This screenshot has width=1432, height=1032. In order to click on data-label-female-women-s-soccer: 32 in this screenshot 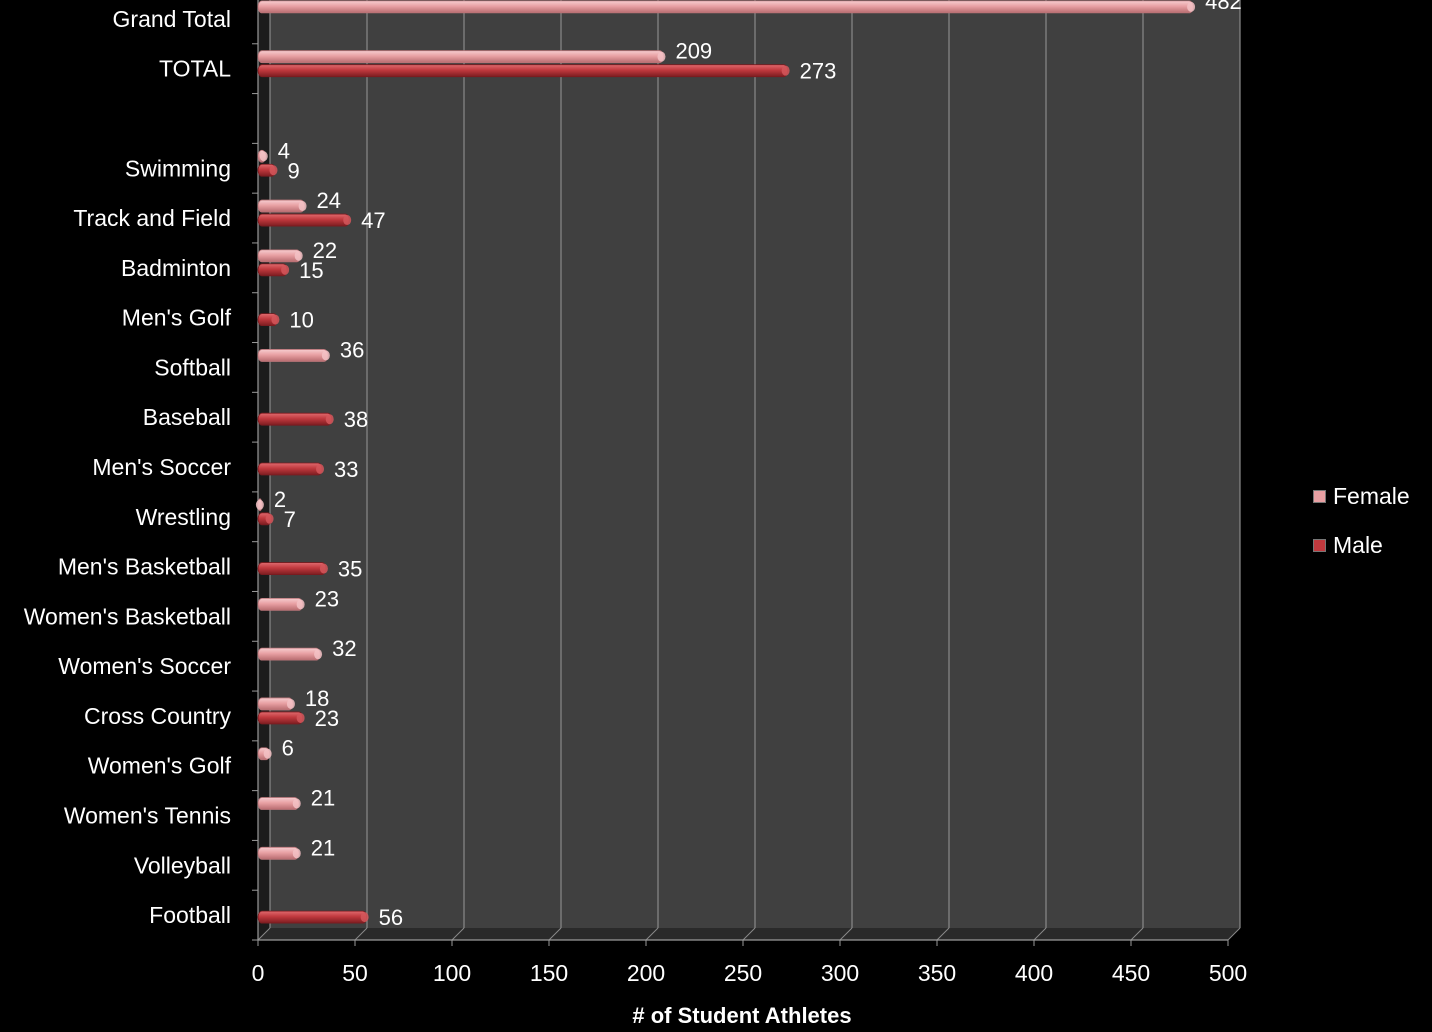, I will do `click(344, 648)`.